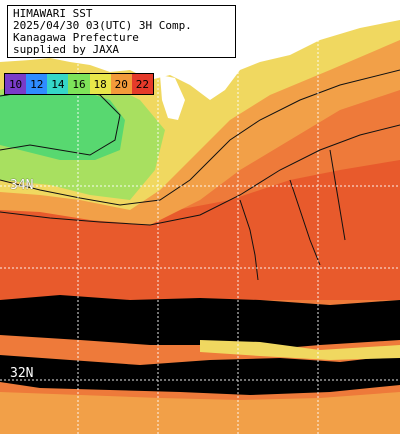  What do you see at coordinates (300, 350) in the screenshot?
I see `sst-lower-patch` at bounding box center [300, 350].